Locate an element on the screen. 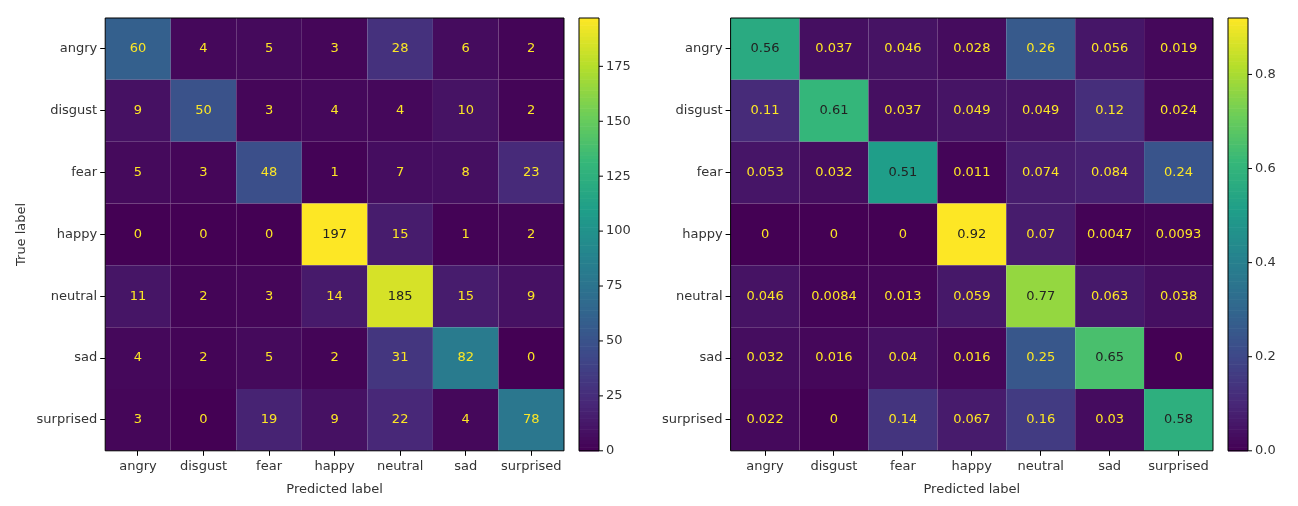 The width and height of the screenshot is (1298, 506). data-label: 0.013 is located at coordinates (903, 295).